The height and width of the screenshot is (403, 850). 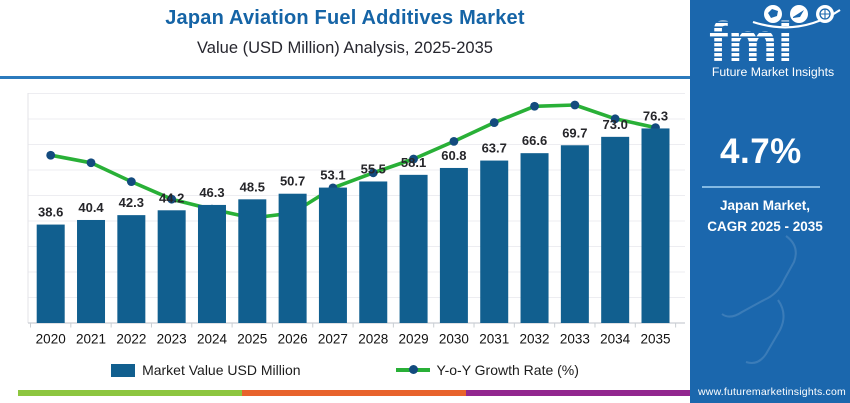 What do you see at coordinates (453, 155) in the screenshot?
I see `bar-value-label: 60.8` at bounding box center [453, 155].